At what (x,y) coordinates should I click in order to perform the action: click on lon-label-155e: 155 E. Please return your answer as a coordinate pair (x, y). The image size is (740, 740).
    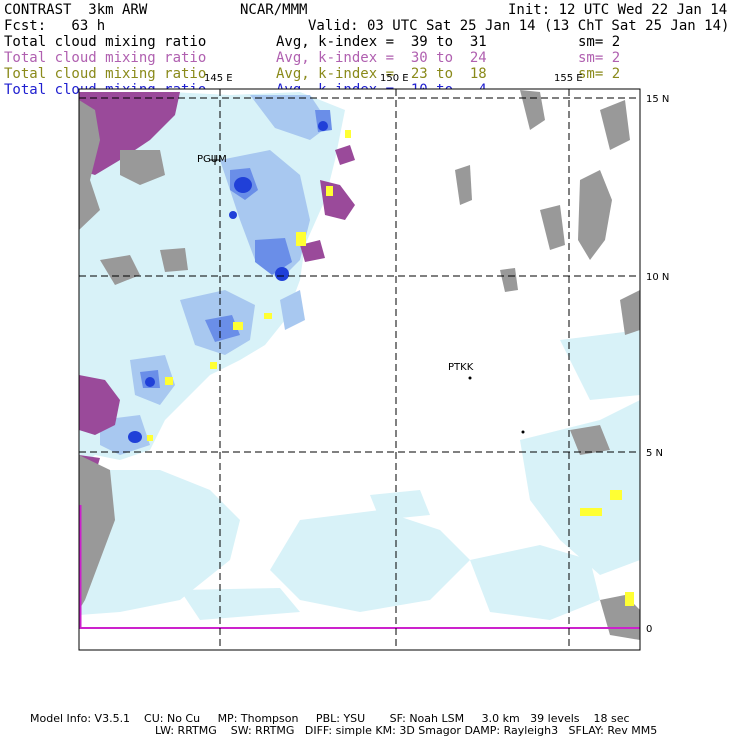
    Looking at the image, I should click on (568, 78).